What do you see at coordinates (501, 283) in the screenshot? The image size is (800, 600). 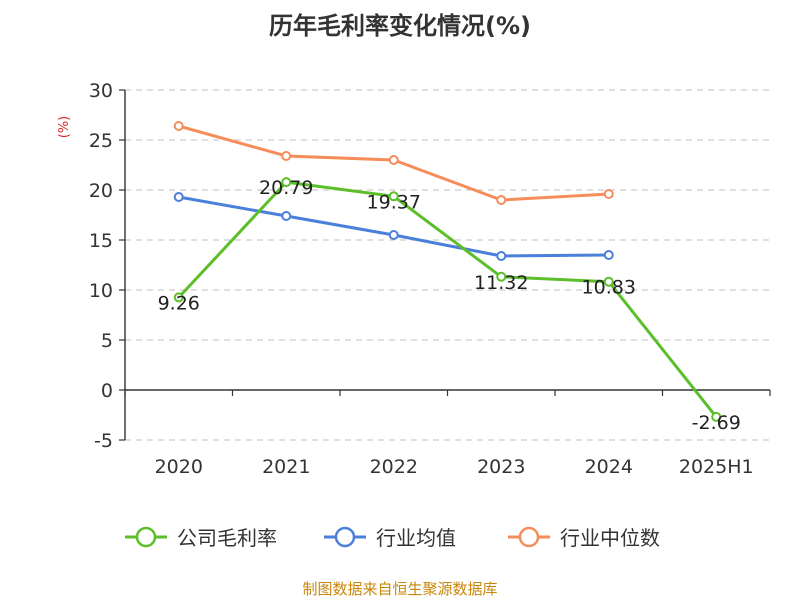 I see `data-label: 11.32` at bounding box center [501, 283].